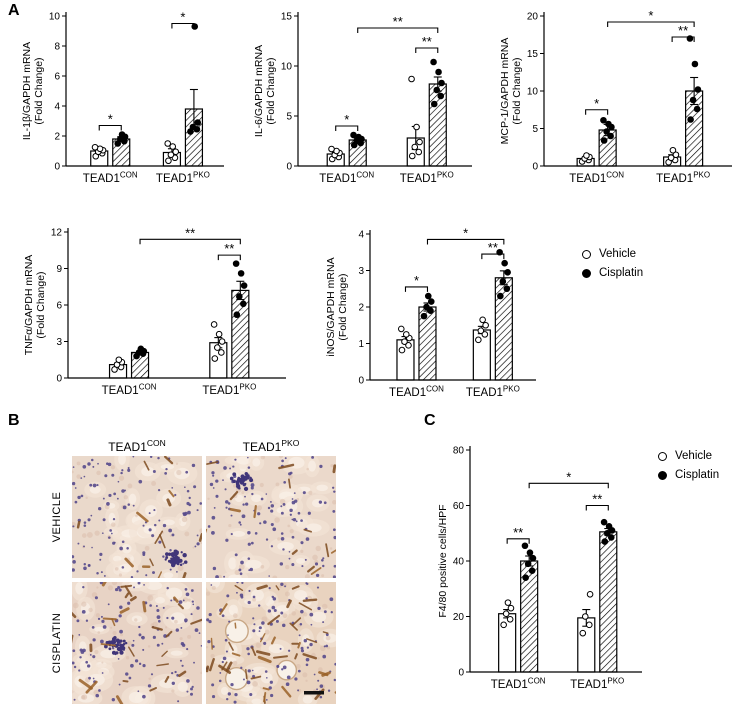  I want to click on y-axis-label: TNFα/GAPDH mRNA, so click(29, 305).